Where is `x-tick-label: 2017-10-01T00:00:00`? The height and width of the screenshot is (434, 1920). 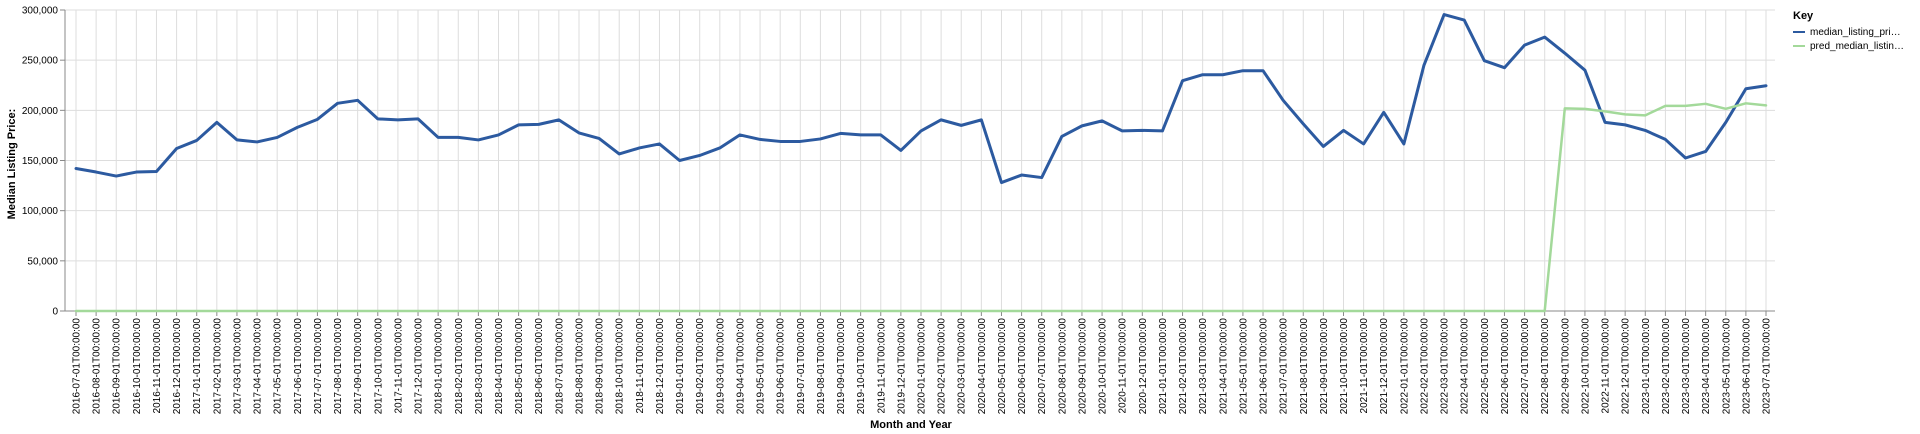 x-tick-label: 2017-10-01T00:00:00 is located at coordinates (378, 366).